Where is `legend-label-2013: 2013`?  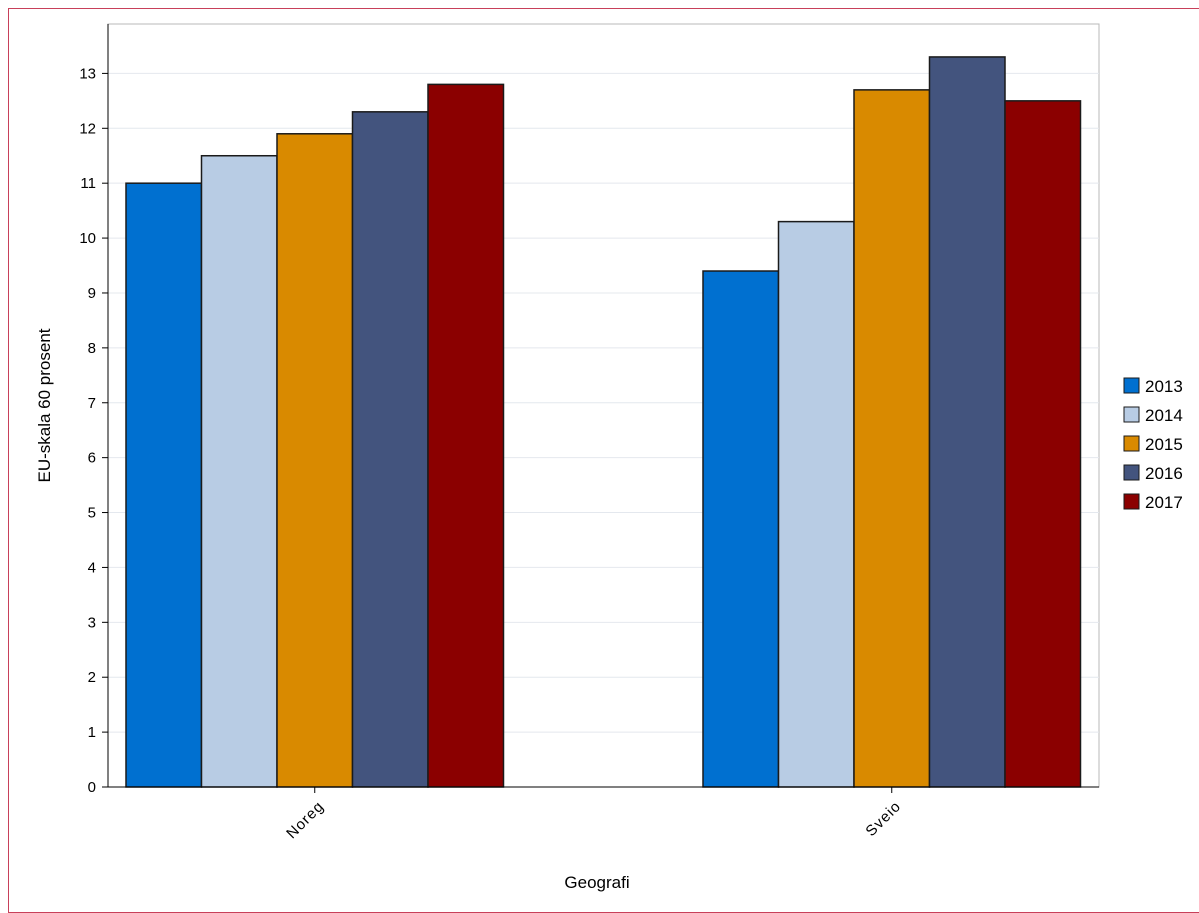 legend-label-2013: 2013 is located at coordinates (1164, 386).